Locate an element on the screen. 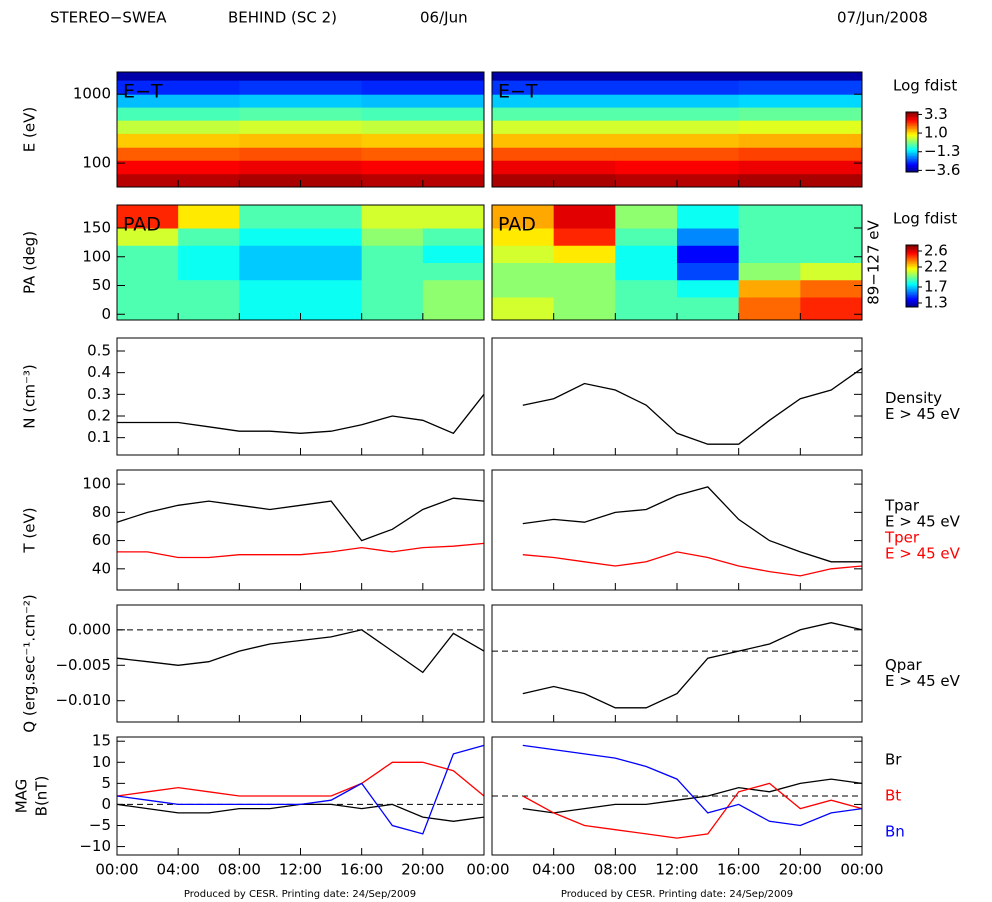 The image size is (992, 902). y-tick-label: 0.4 is located at coordinates (99, 372).